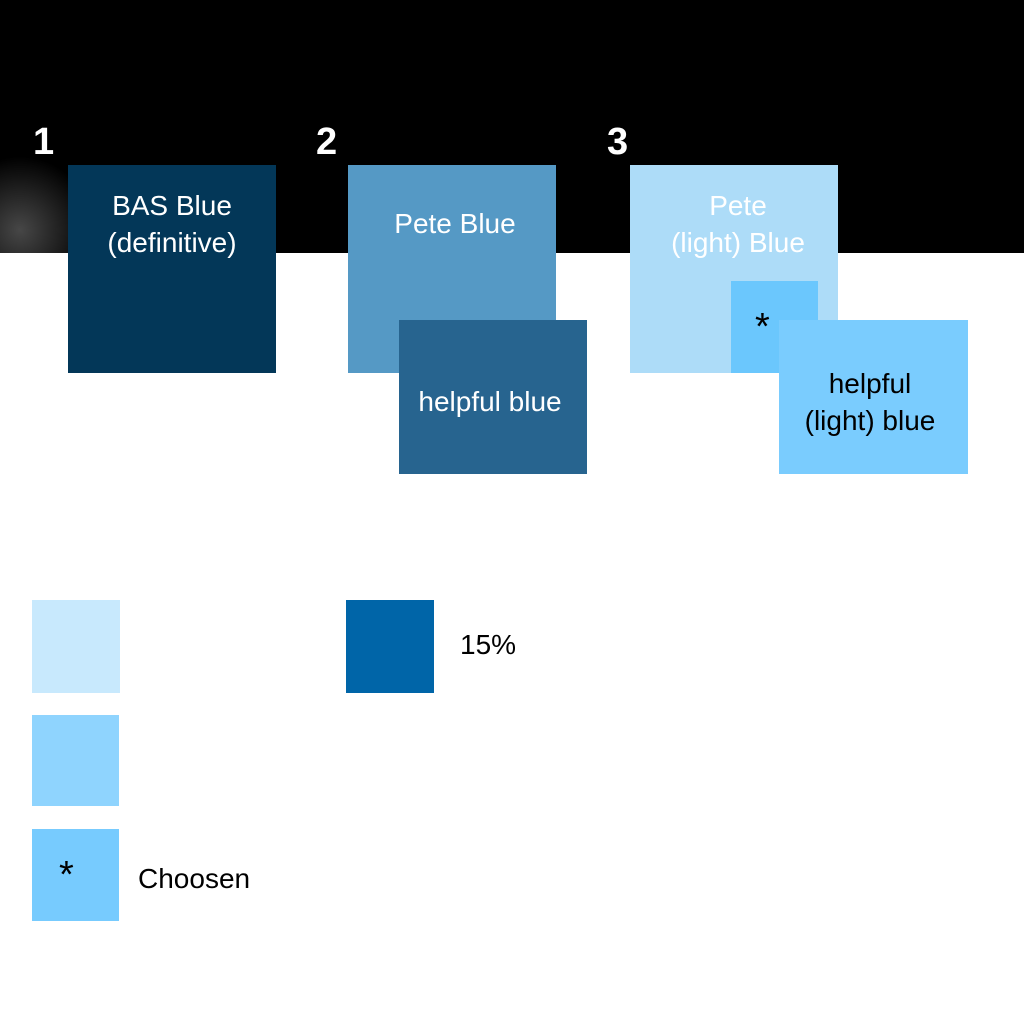  Describe the element at coordinates (870, 402) in the screenshot. I see `helpful-light-blue-label: helpful (light) blue` at that location.